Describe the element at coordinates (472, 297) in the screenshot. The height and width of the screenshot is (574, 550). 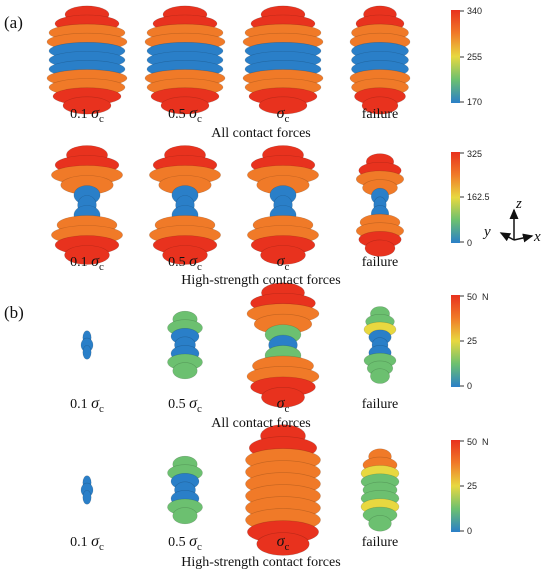
I see `colorbar-b-all-max: 50` at that location.